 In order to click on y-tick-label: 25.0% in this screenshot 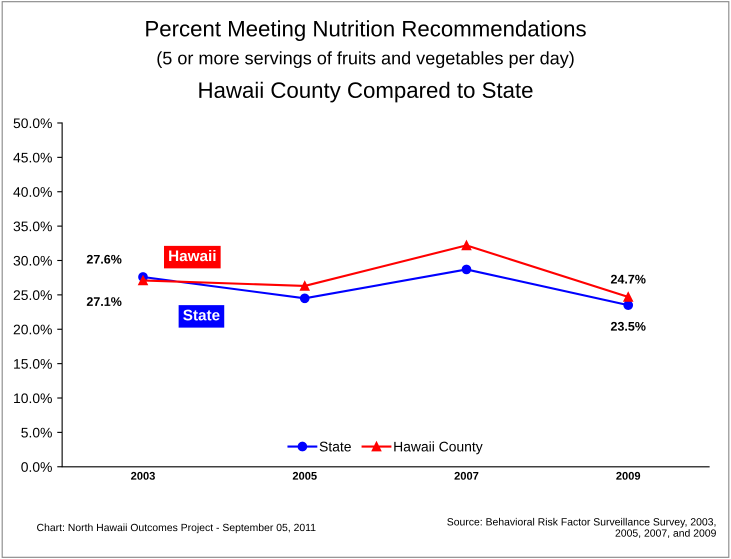, I will do `click(33, 295)`.